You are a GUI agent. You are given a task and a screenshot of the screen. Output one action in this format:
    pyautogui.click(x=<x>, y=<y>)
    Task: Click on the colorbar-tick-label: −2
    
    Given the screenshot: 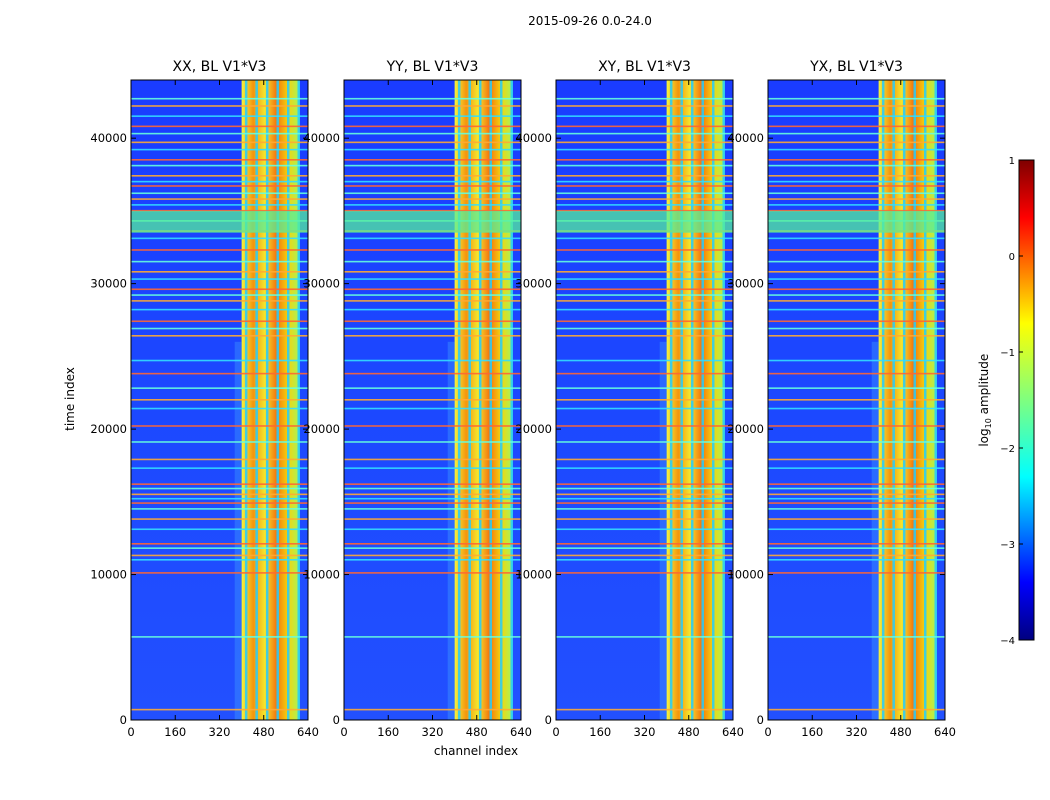 What is the action you would take?
    pyautogui.click(x=1007, y=449)
    